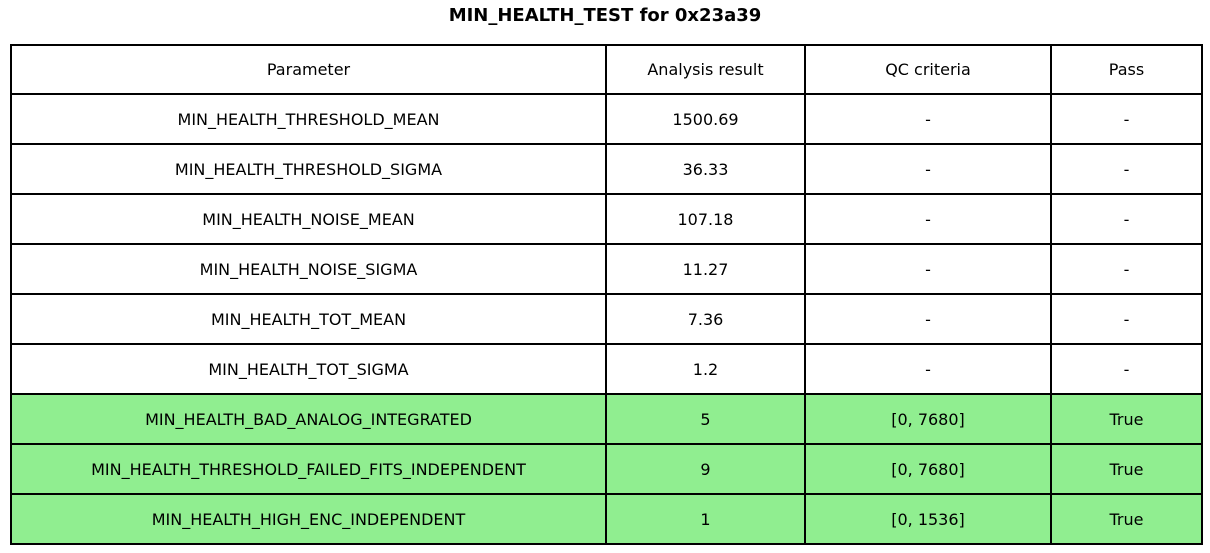 Image resolution: width=1210 pixels, height=553 pixels. What do you see at coordinates (605, 15) in the screenshot?
I see `chart-title: MIN_HEALTH_TEST for 0x23a39` at bounding box center [605, 15].